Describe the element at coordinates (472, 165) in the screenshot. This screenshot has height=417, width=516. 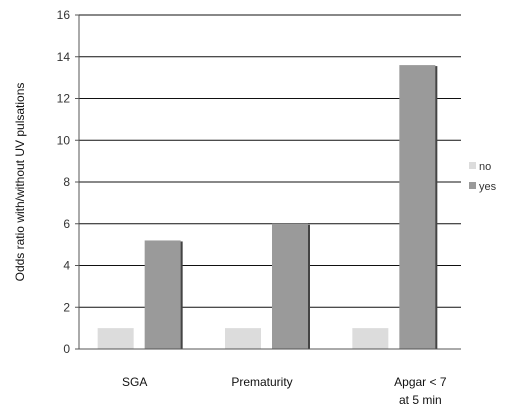
I see `legend-swatch-no` at that location.